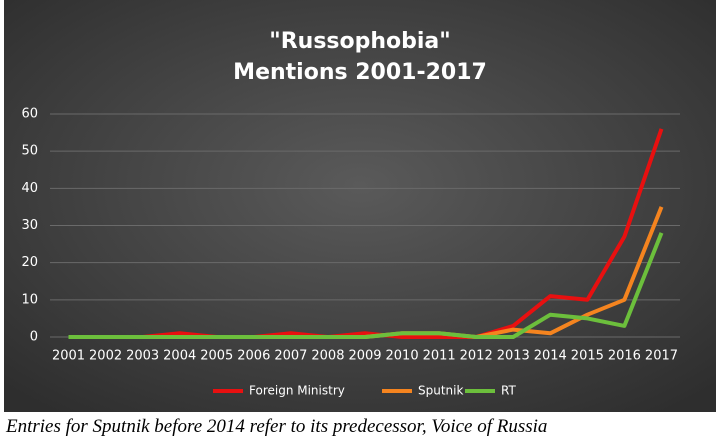 The image size is (720, 446). Describe the element at coordinates (297, 391) in the screenshot. I see `legend-label: Foreign Ministry` at that location.